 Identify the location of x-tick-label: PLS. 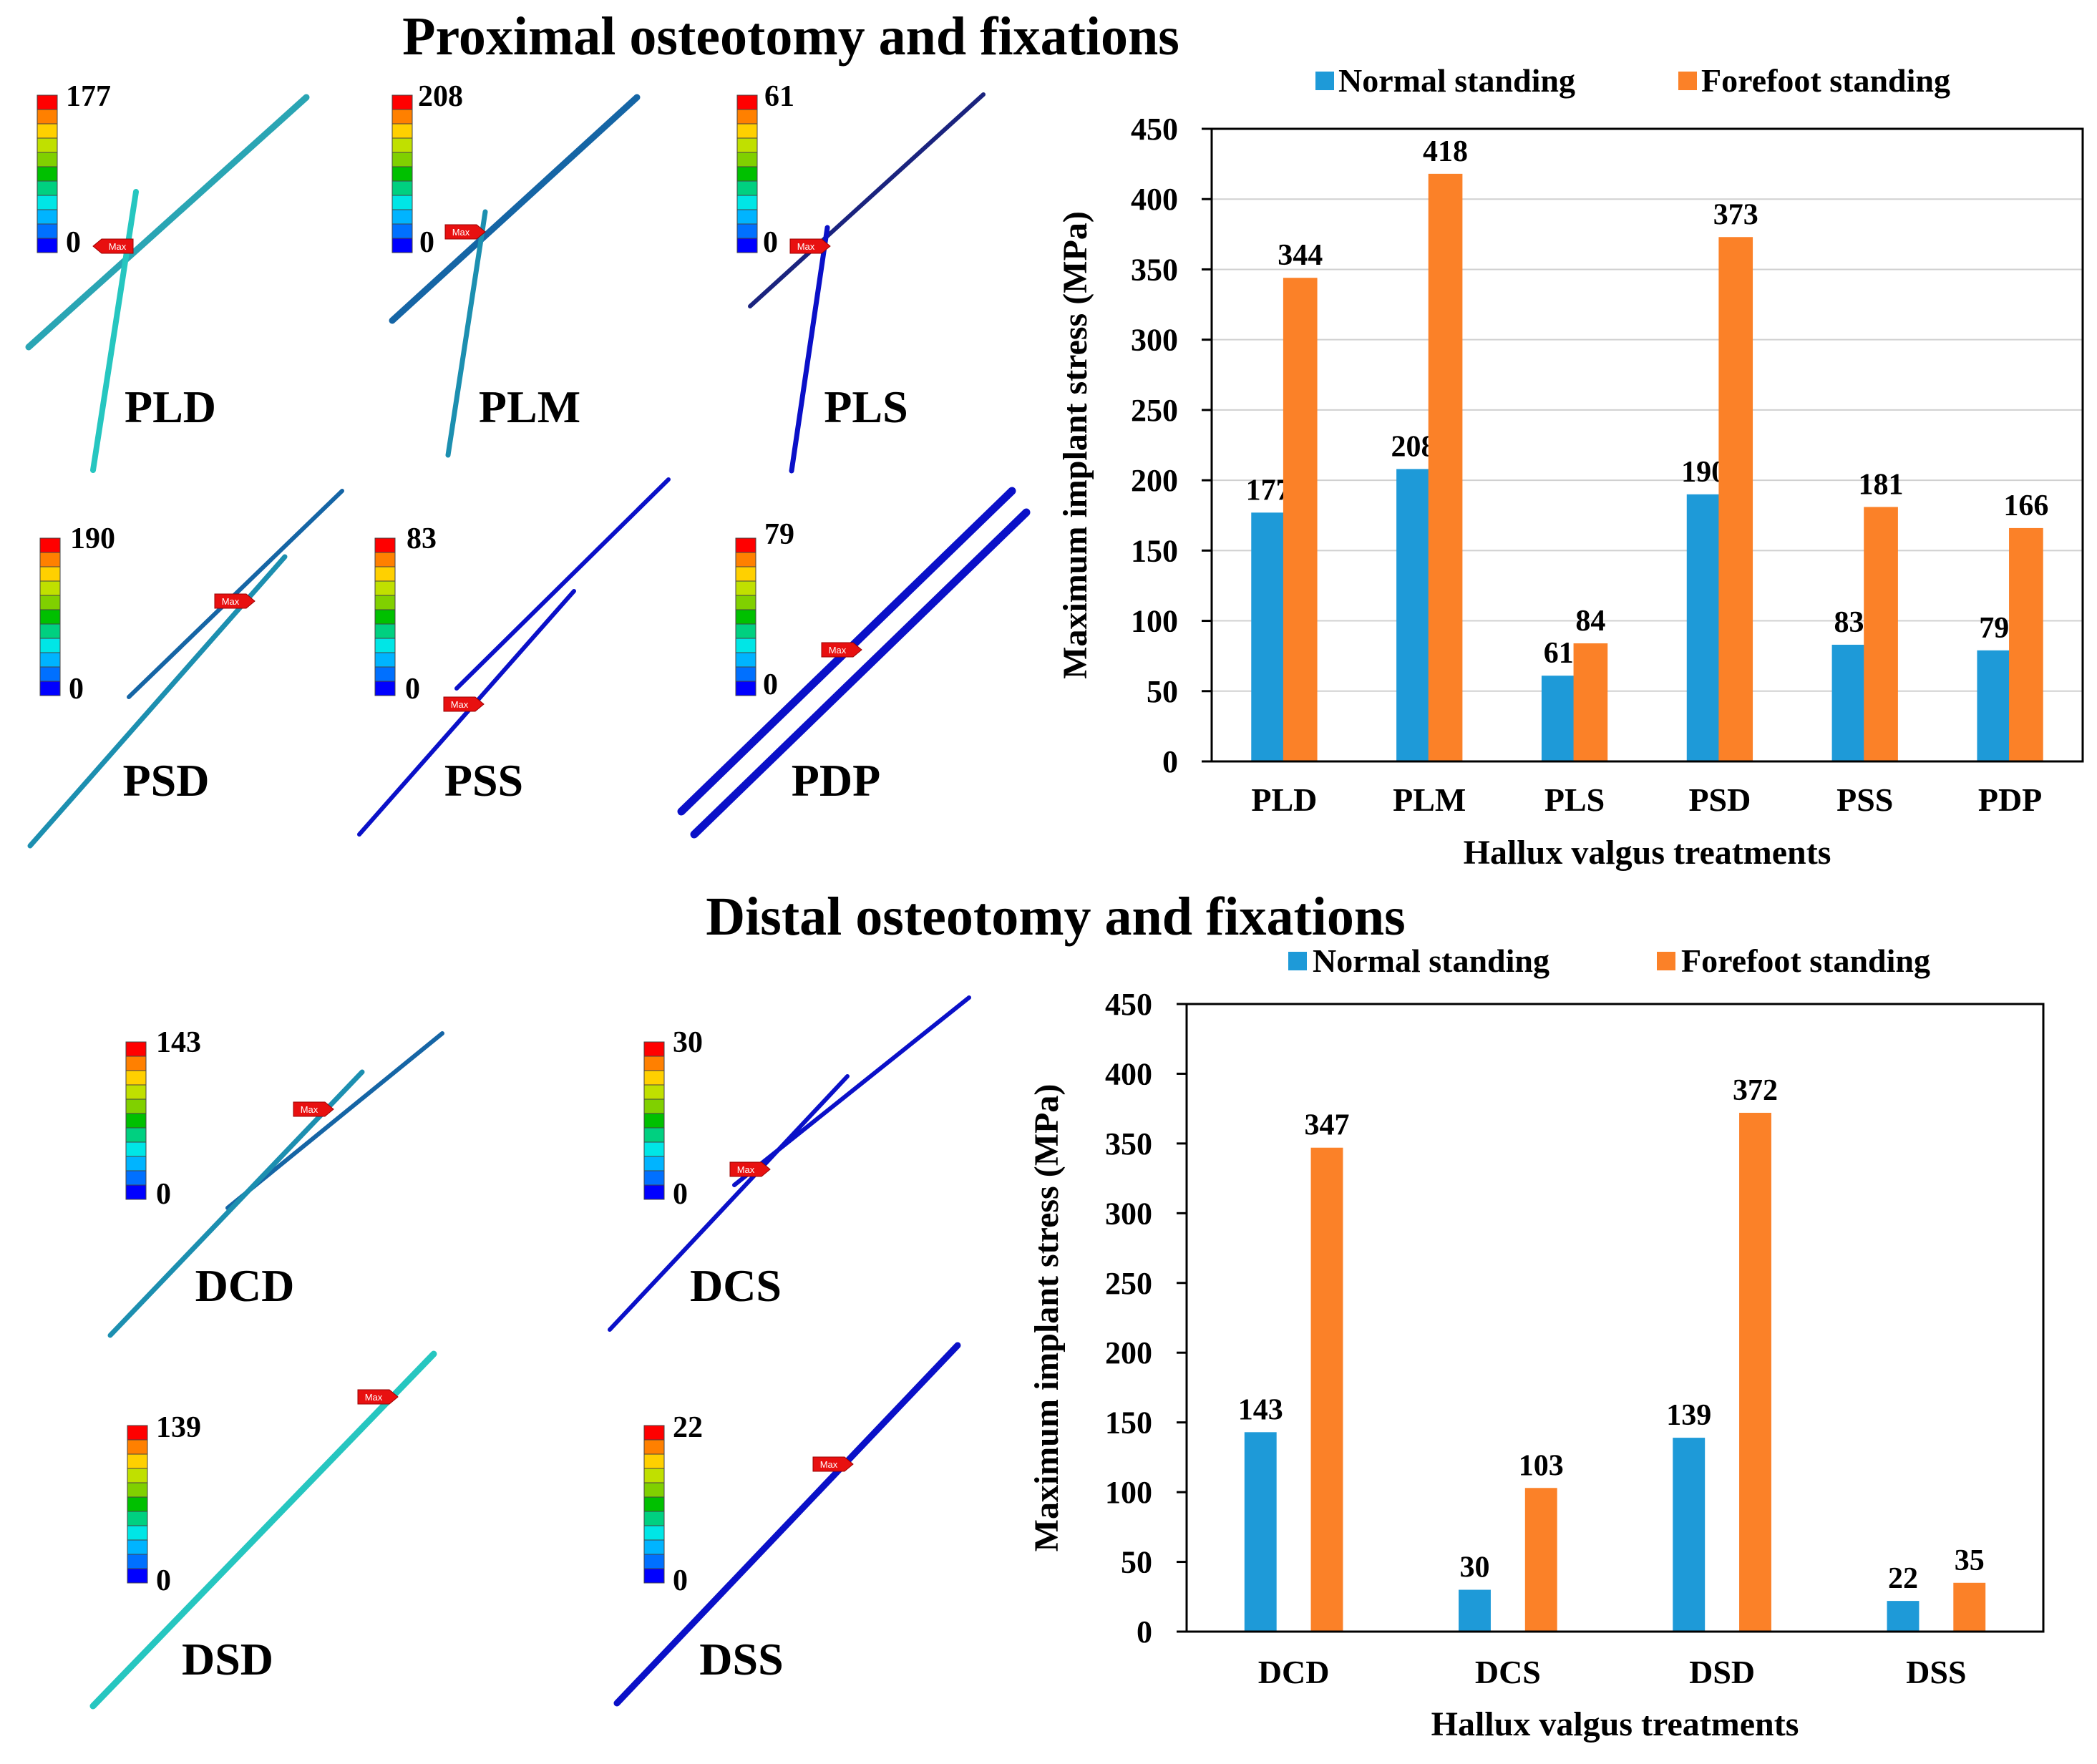
(1574, 799).